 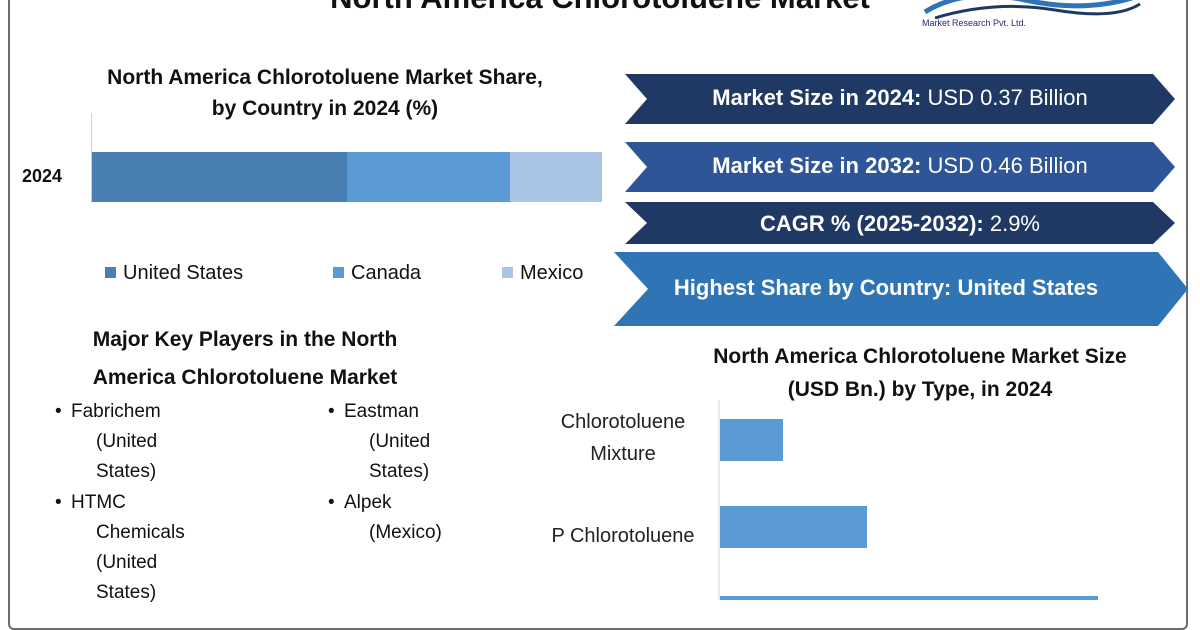 I want to click on player-country: Chemicals, so click(x=140, y=532).